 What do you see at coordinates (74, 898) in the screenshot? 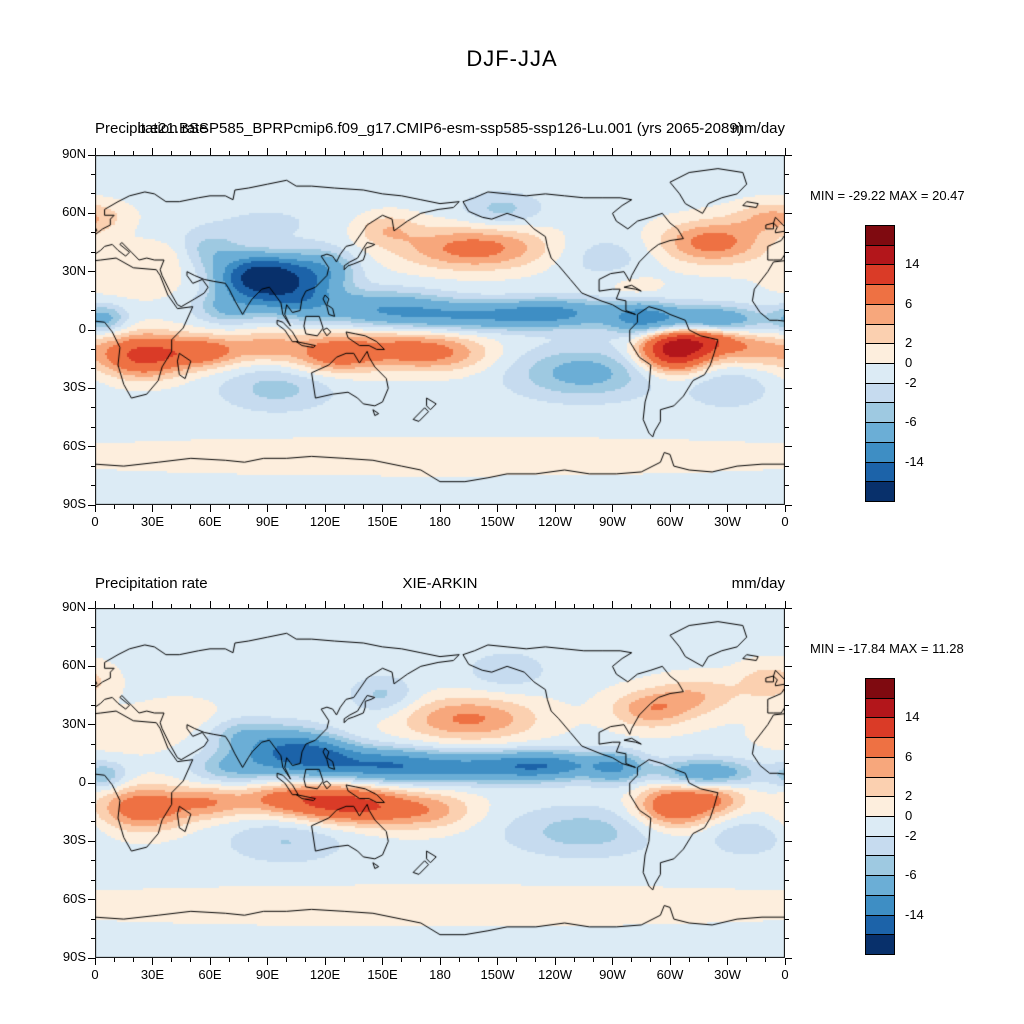
I see `lat-tick-label: 60S` at bounding box center [74, 898].